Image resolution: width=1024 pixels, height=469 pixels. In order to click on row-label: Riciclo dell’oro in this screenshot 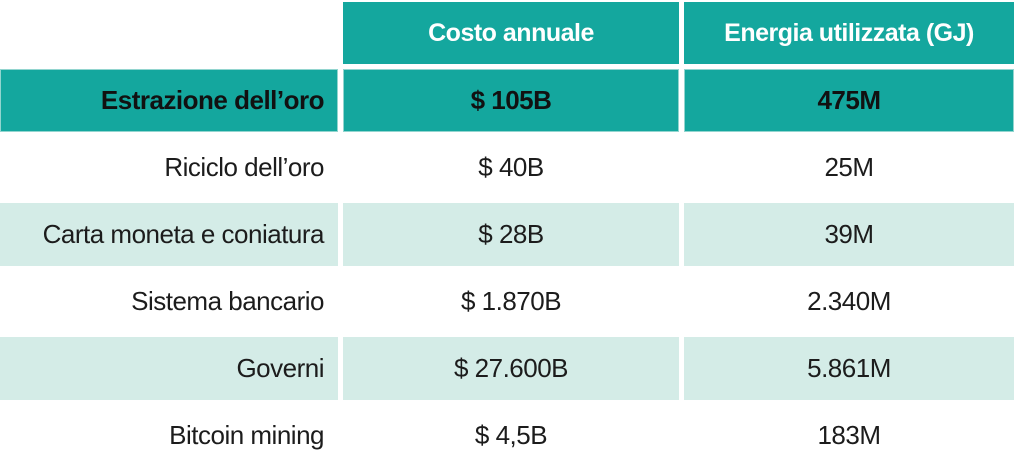, I will do `click(169, 167)`.